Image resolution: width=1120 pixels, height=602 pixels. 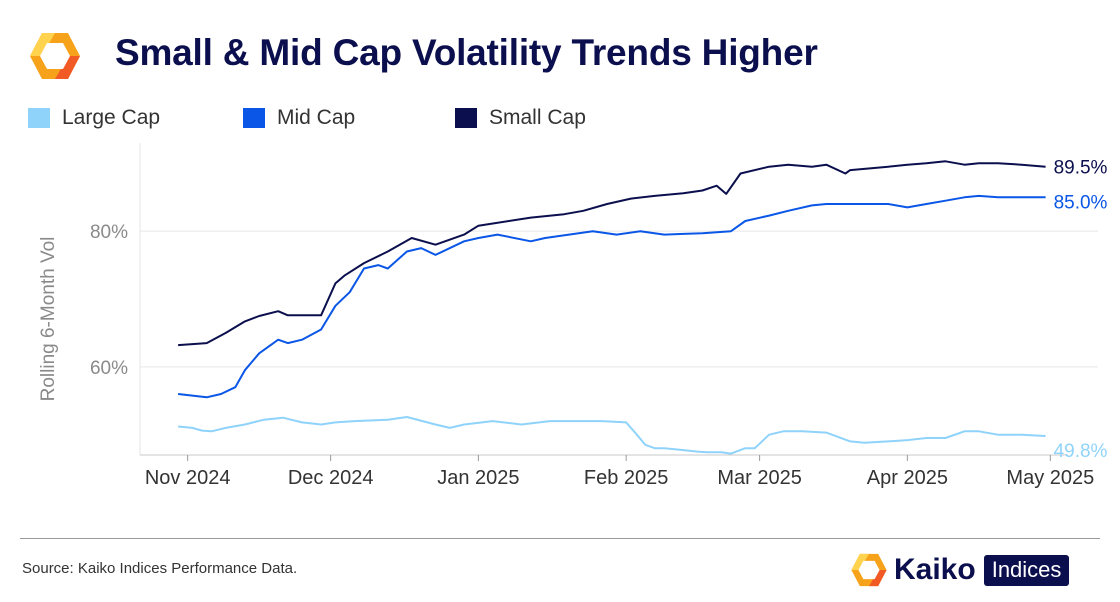 What do you see at coordinates (160, 568) in the screenshot?
I see `source-note: Source: Kaiko Indices Performance Data.` at bounding box center [160, 568].